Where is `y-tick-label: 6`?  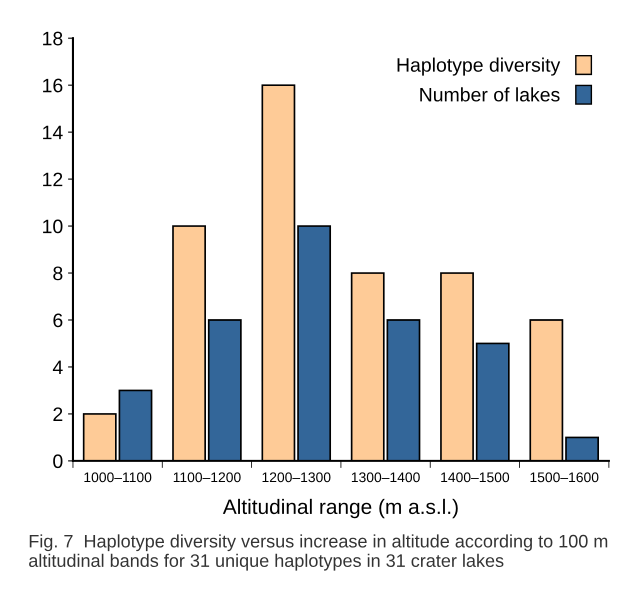 y-tick-label: 6 is located at coordinates (57, 320).